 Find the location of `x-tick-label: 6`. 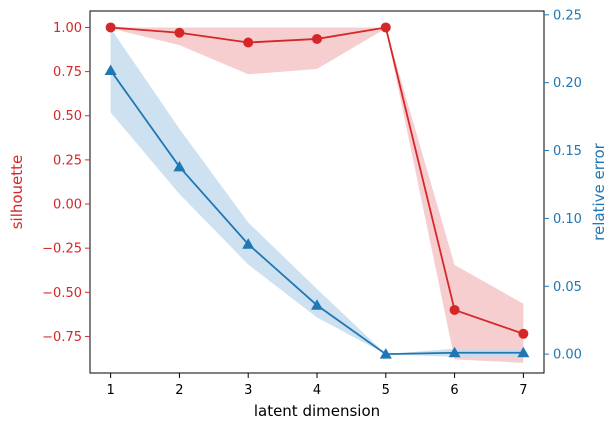

x-tick-label: 6 is located at coordinates (454, 390).